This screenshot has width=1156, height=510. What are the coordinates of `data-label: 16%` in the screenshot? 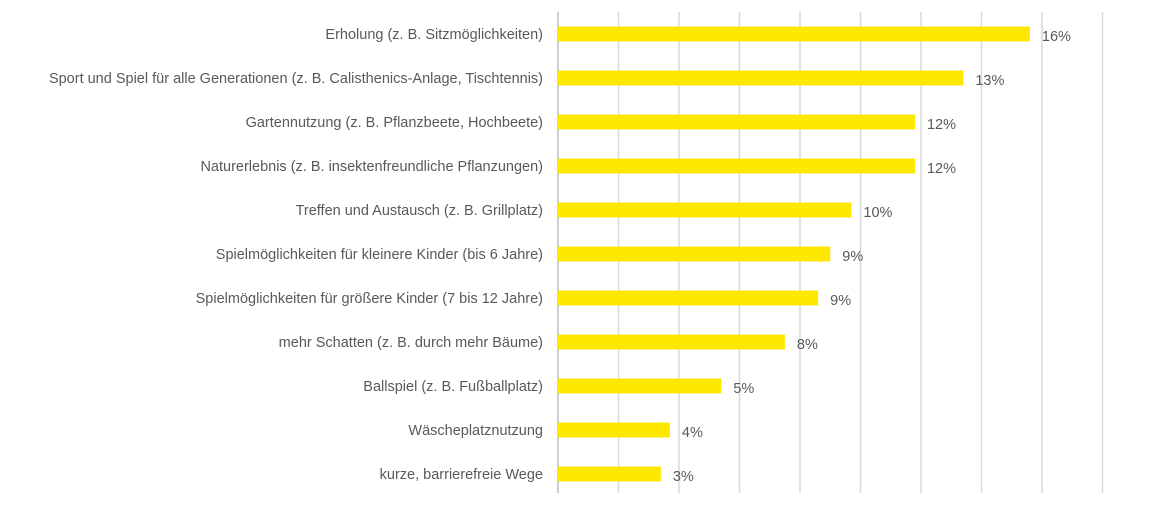 It's located at (1056, 37).